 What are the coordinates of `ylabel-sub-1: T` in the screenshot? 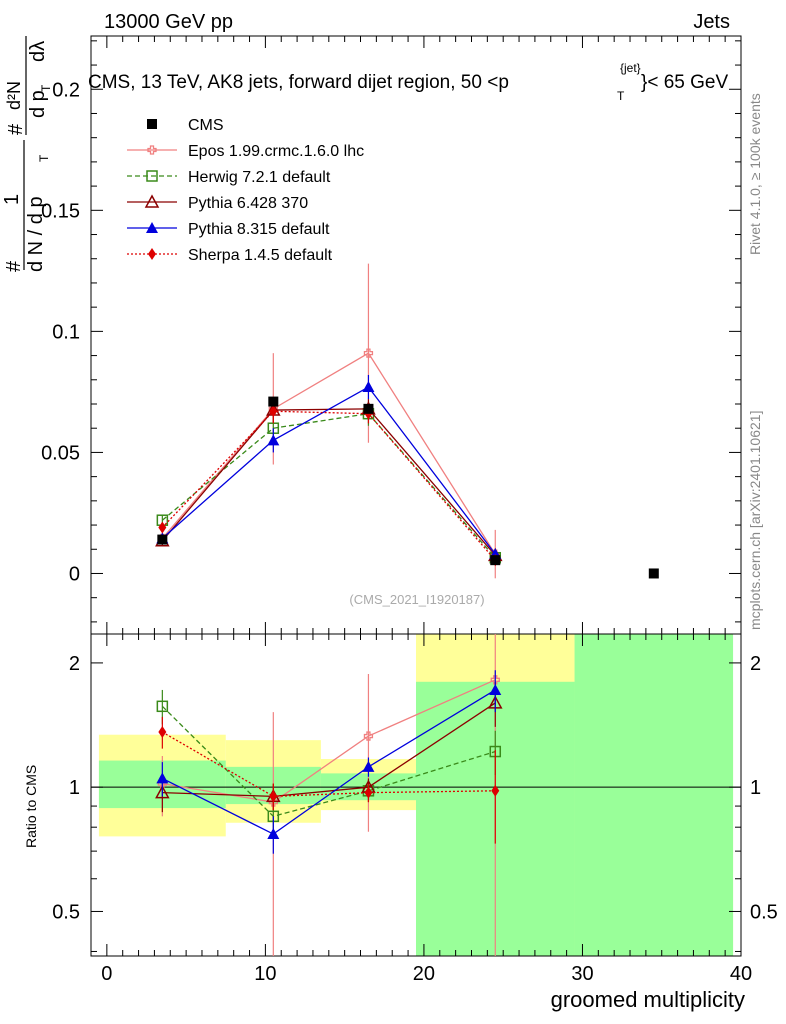 It's located at (44, 158).